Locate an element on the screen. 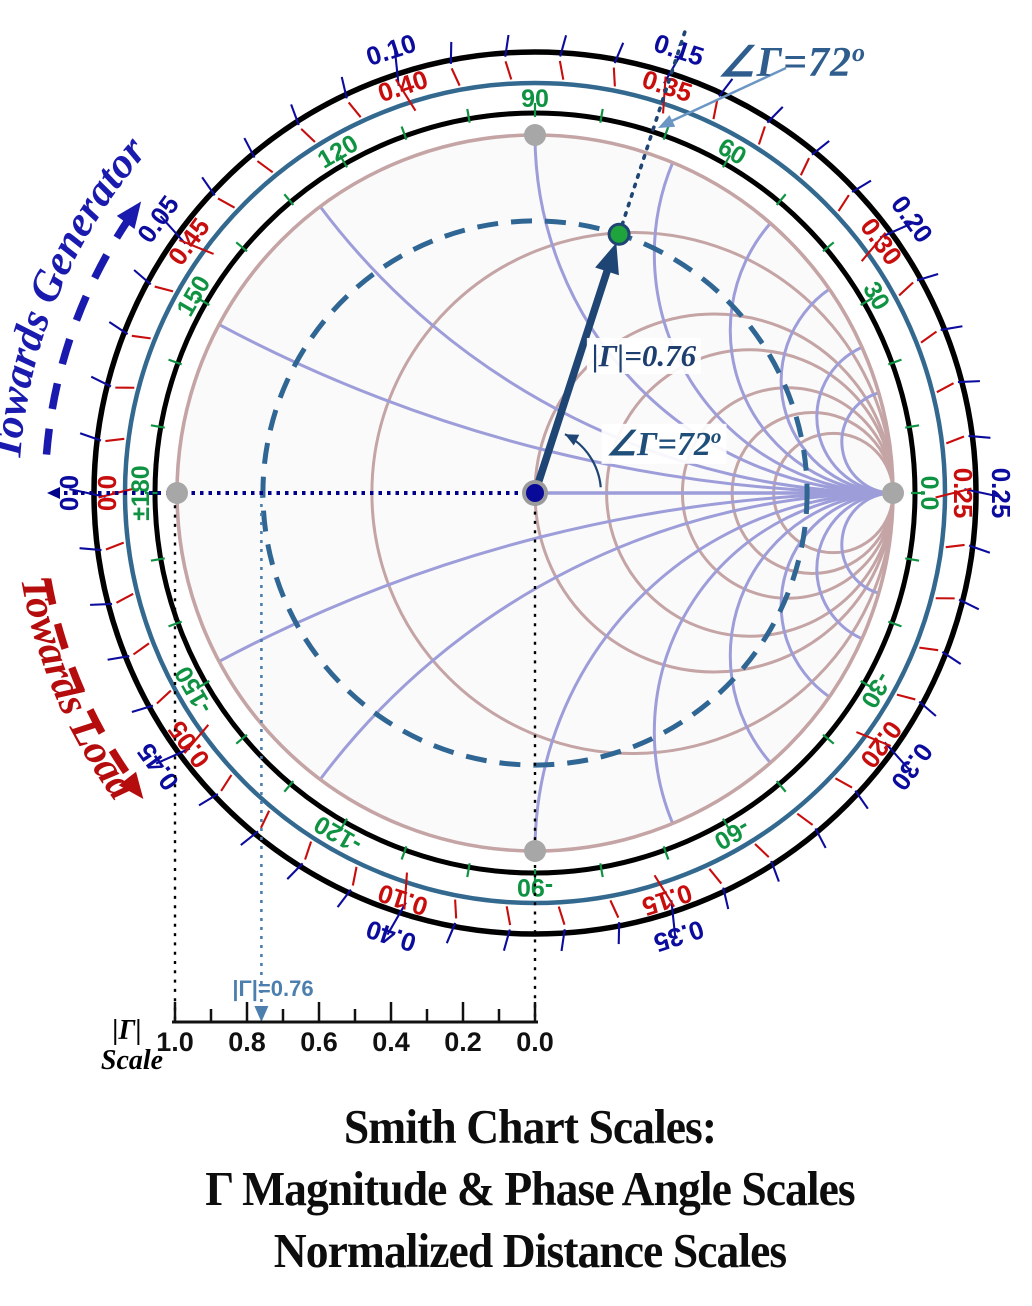  dotted-reference-arrowhead is located at coordinates (53, 493).